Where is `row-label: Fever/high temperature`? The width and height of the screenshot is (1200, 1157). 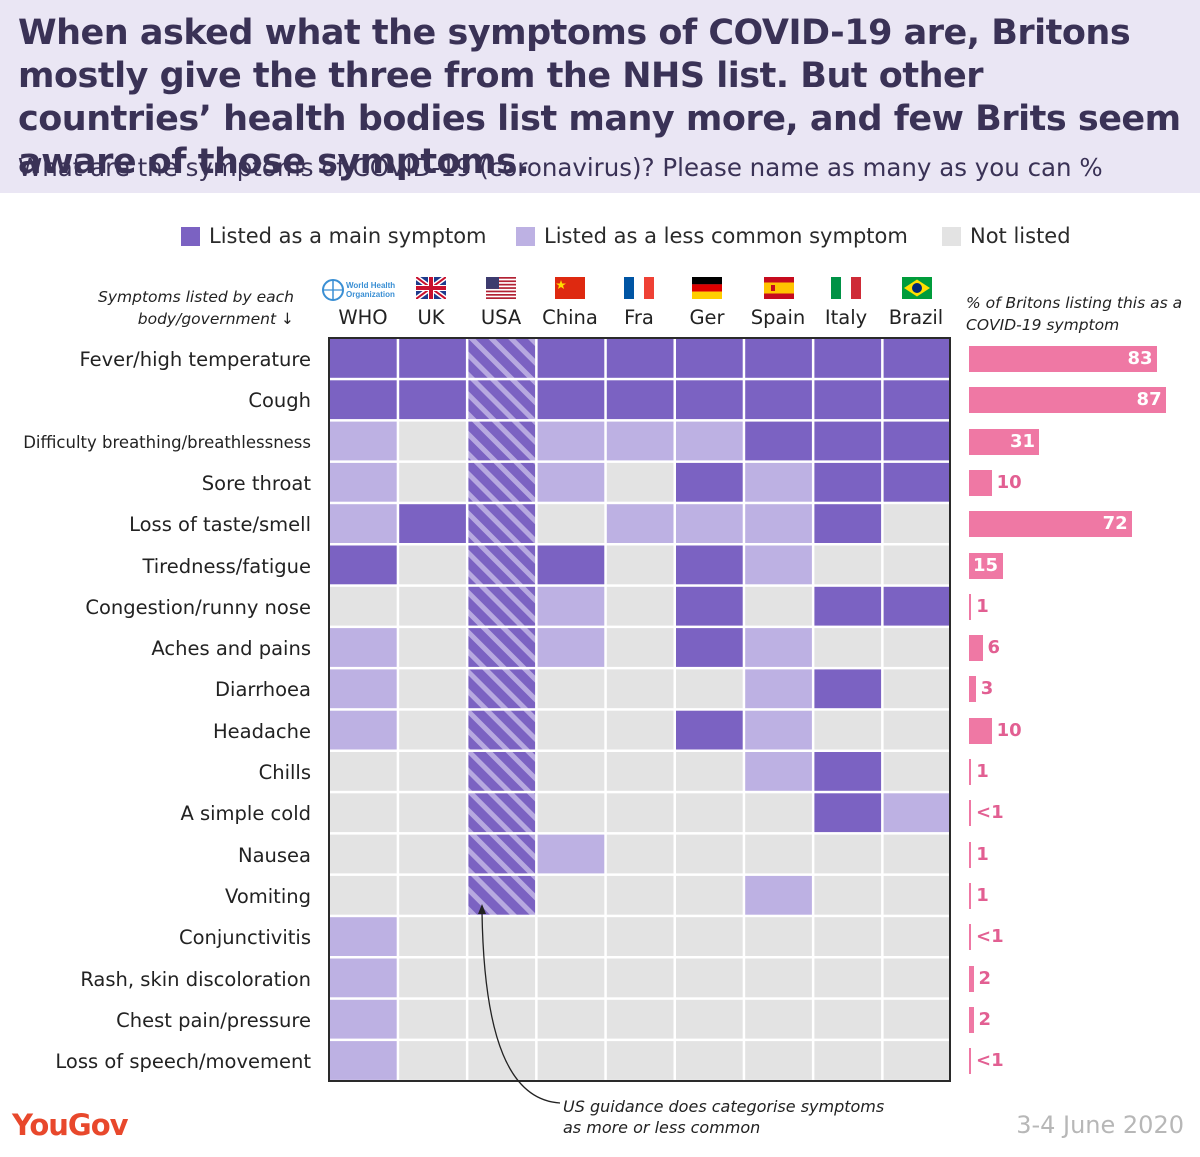
row-label: Fever/high temperature is located at coordinates (195, 359).